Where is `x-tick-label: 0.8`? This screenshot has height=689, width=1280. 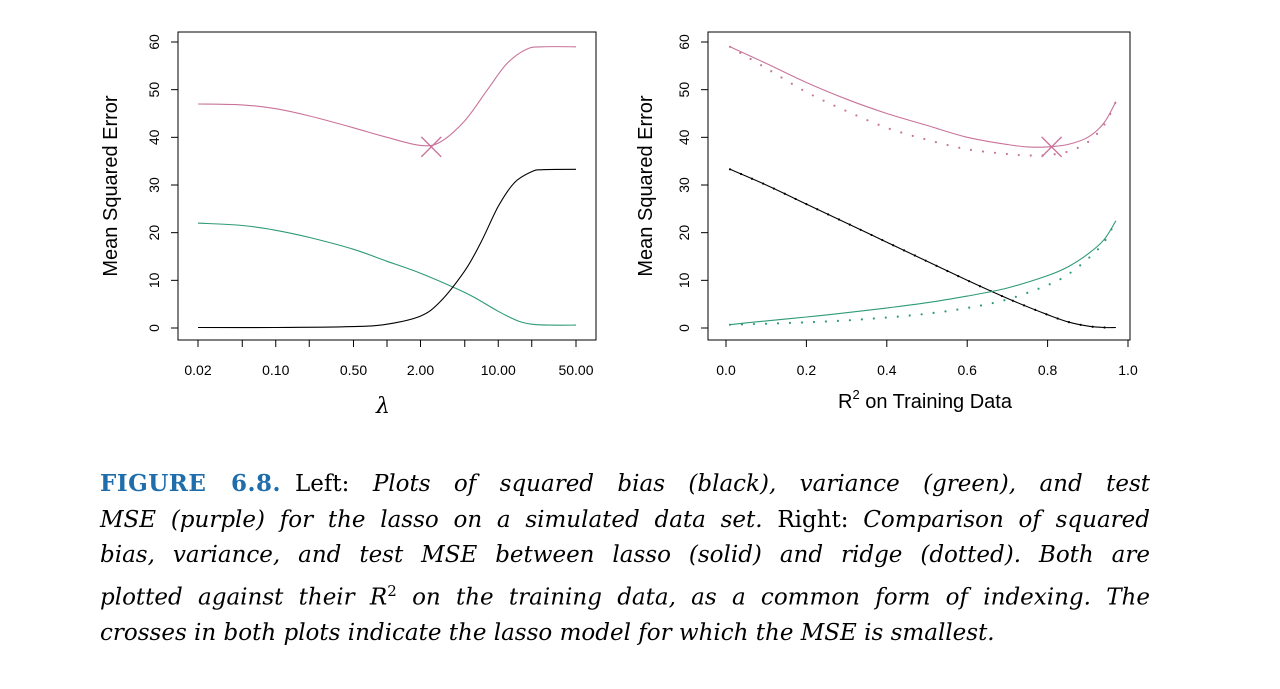
x-tick-label: 0.8 is located at coordinates (1048, 370).